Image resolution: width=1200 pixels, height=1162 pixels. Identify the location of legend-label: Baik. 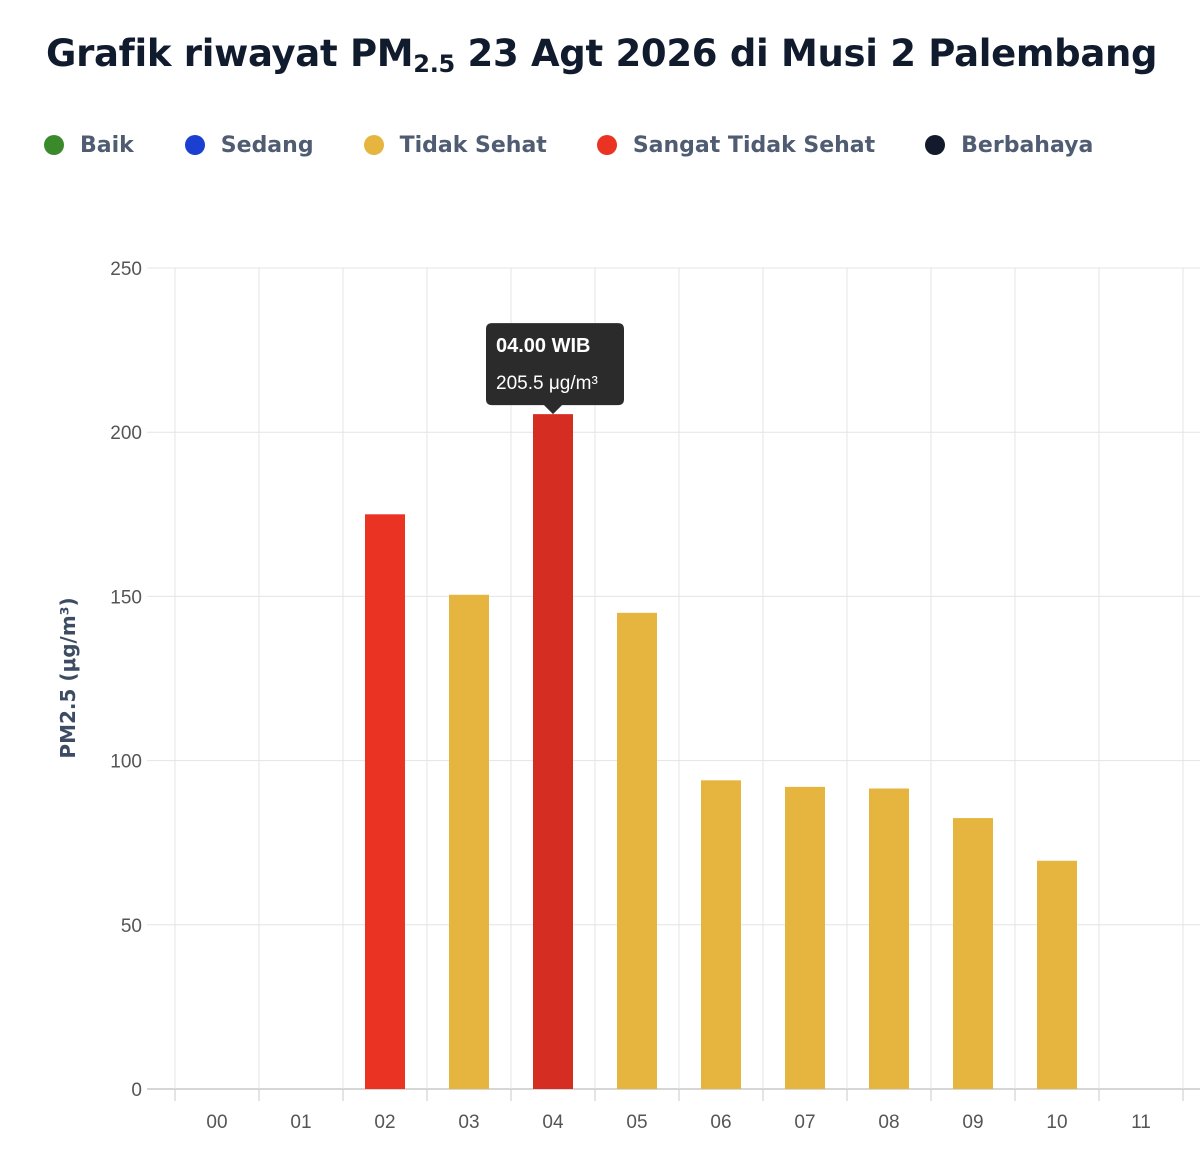
(107, 145).